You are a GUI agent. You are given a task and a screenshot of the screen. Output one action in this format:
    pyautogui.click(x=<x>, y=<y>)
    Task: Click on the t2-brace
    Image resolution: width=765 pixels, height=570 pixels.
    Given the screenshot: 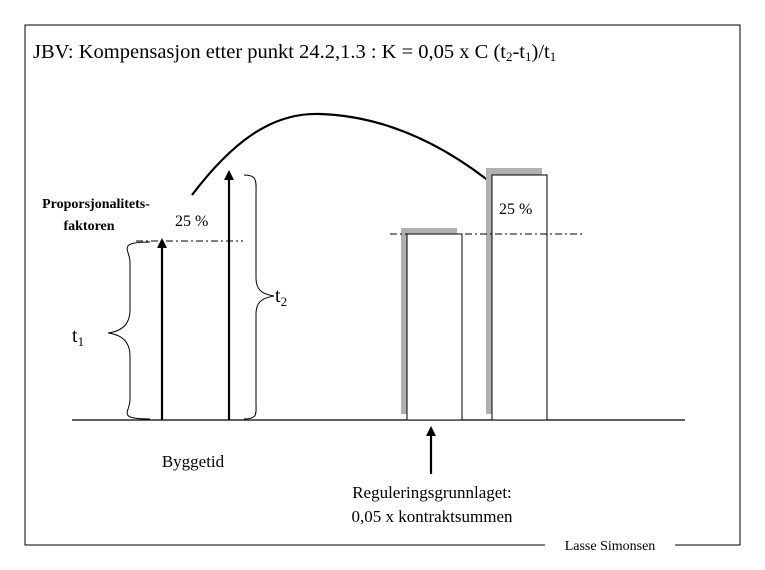 What is the action you would take?
    pyautogui.click(x=259, y=297)
    